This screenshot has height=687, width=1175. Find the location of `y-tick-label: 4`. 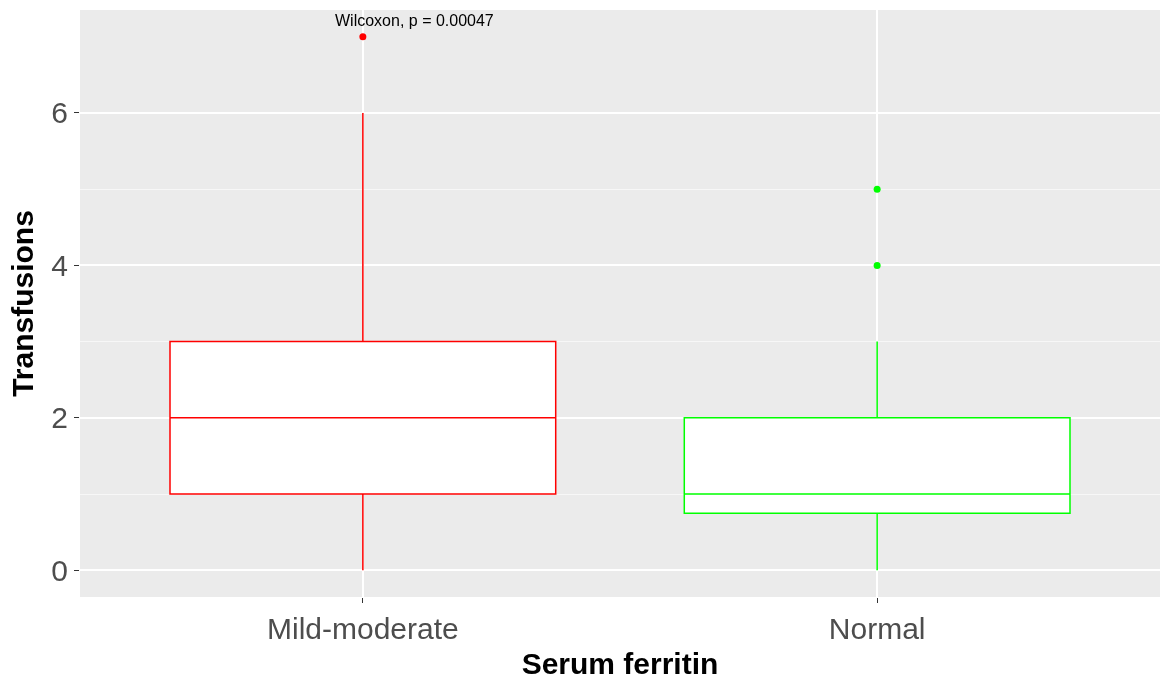

y-tick-label: 4 is located at coordinates (59, 265).